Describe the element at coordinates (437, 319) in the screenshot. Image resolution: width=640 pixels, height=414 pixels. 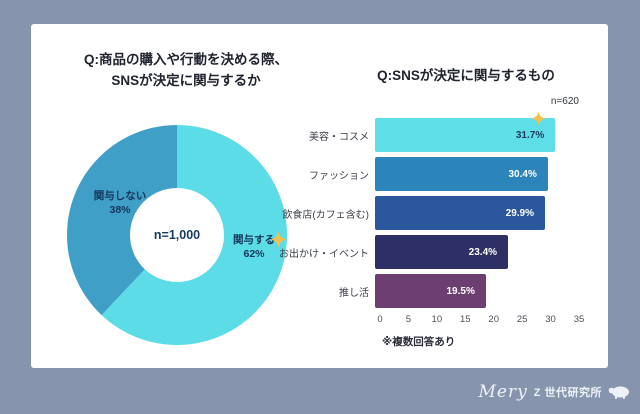
I see `x-axis-tick: 10` at that location.